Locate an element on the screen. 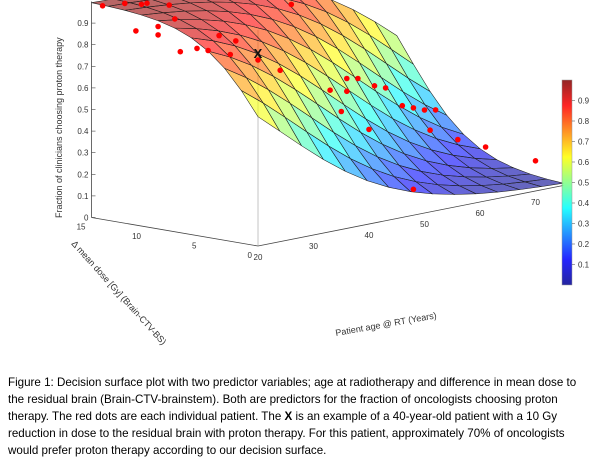 This screenshot has height=462, width=596. colorbar-tick-label: 0.2 is located at coordinates (584, 244).